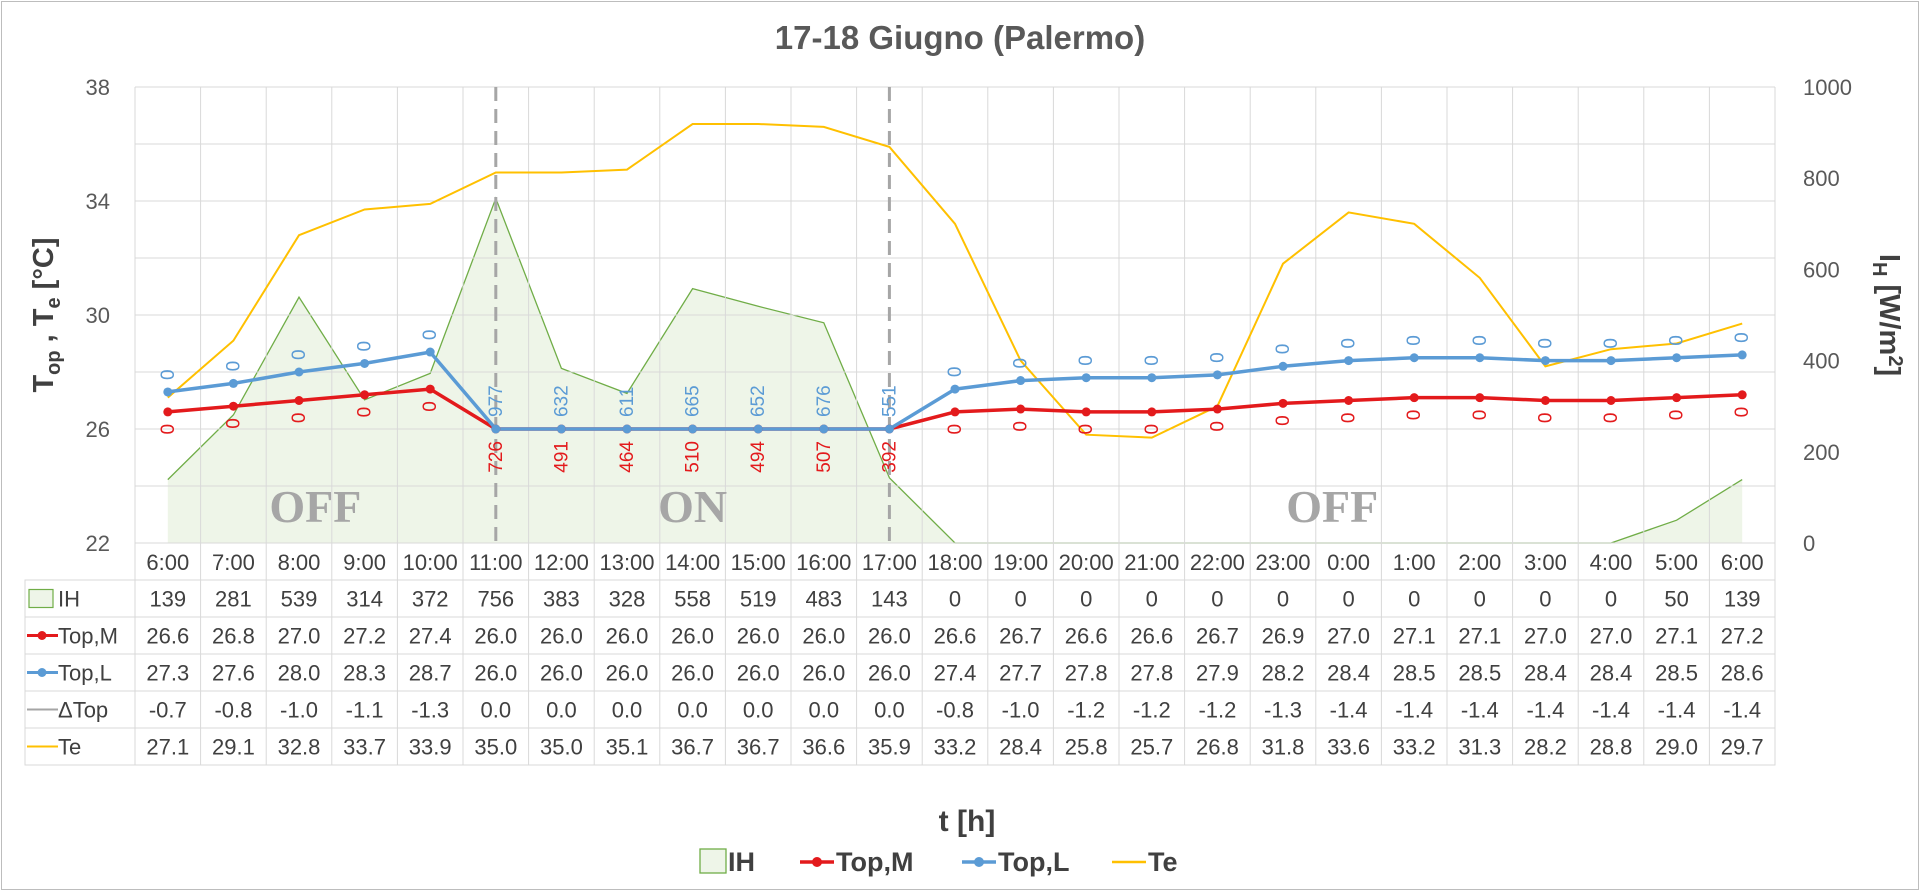  What do you see at coordinates (1217, 747) in the screenshot?
I see `table-cell: 26.8` at bounding box center [1217, 747].